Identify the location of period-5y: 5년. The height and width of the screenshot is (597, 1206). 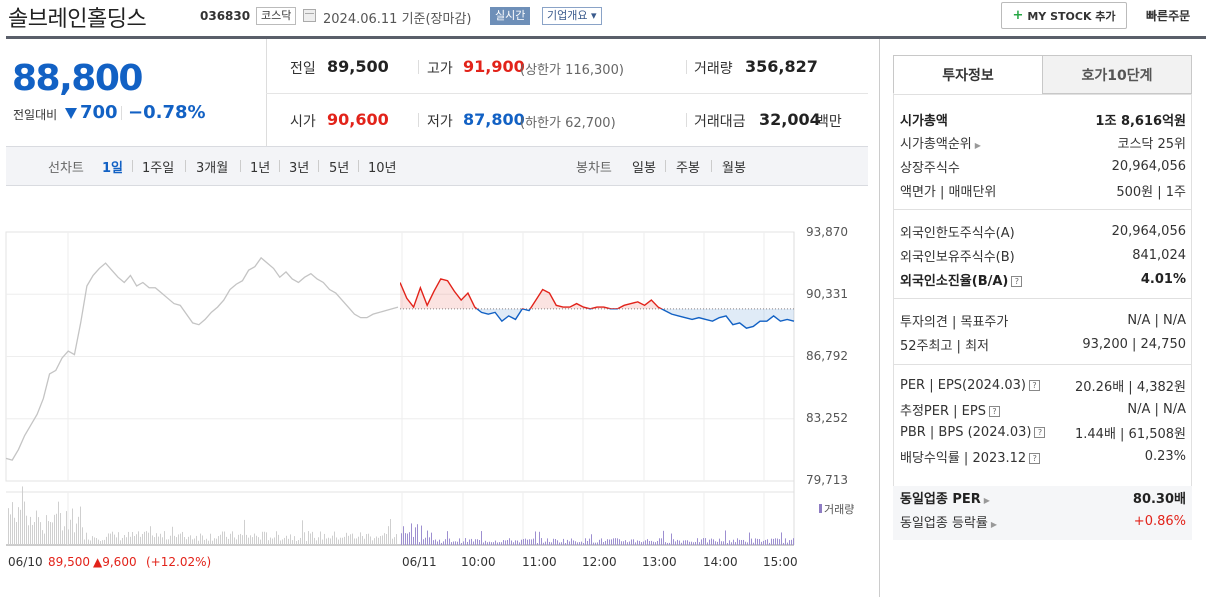
(339, 168).